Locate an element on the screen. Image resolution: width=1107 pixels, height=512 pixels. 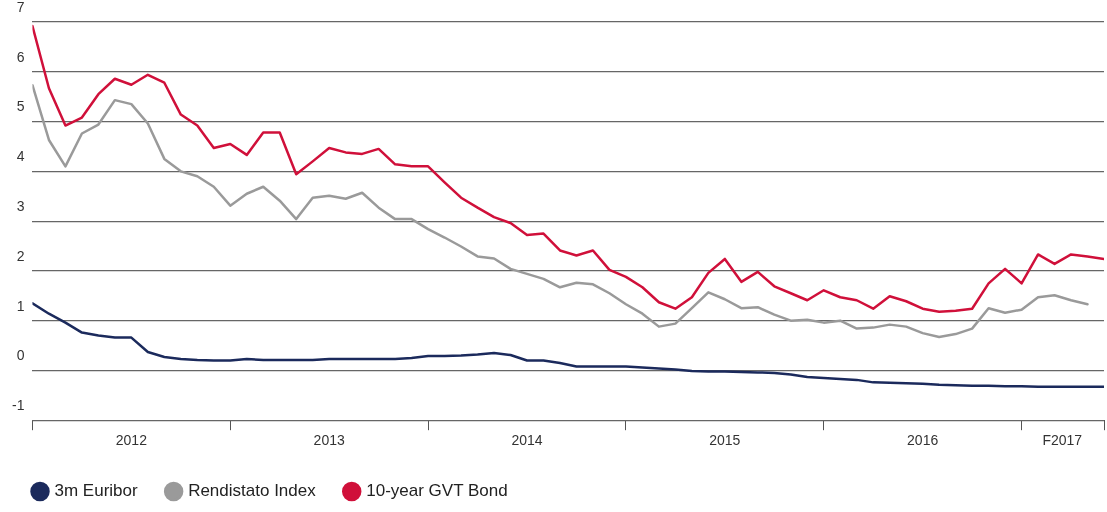
y-tick-label: 0 is located at coordinates (20, 355).